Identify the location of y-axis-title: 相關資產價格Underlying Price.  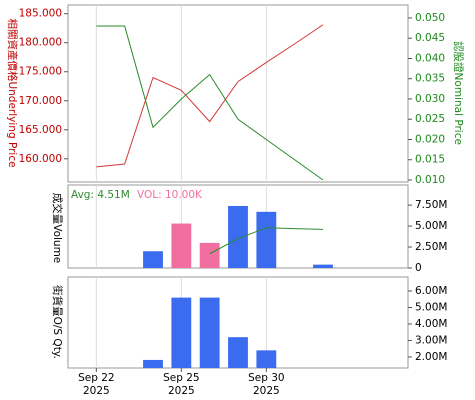
(12, 92).